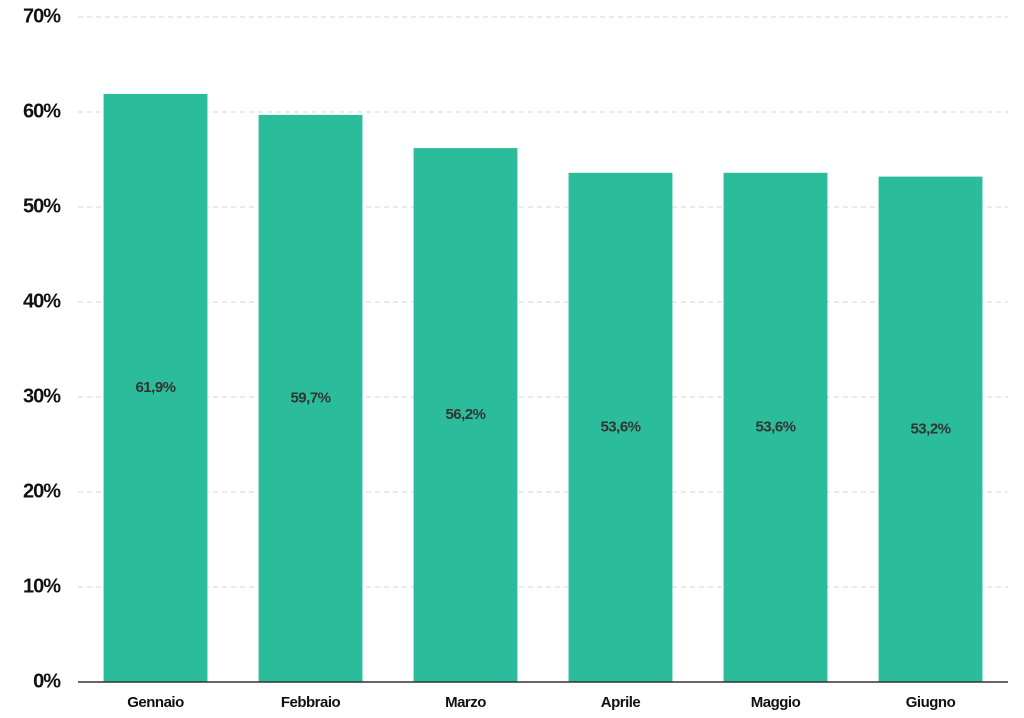  I want to click on y-tick-label: 0%, so click(47, 681).